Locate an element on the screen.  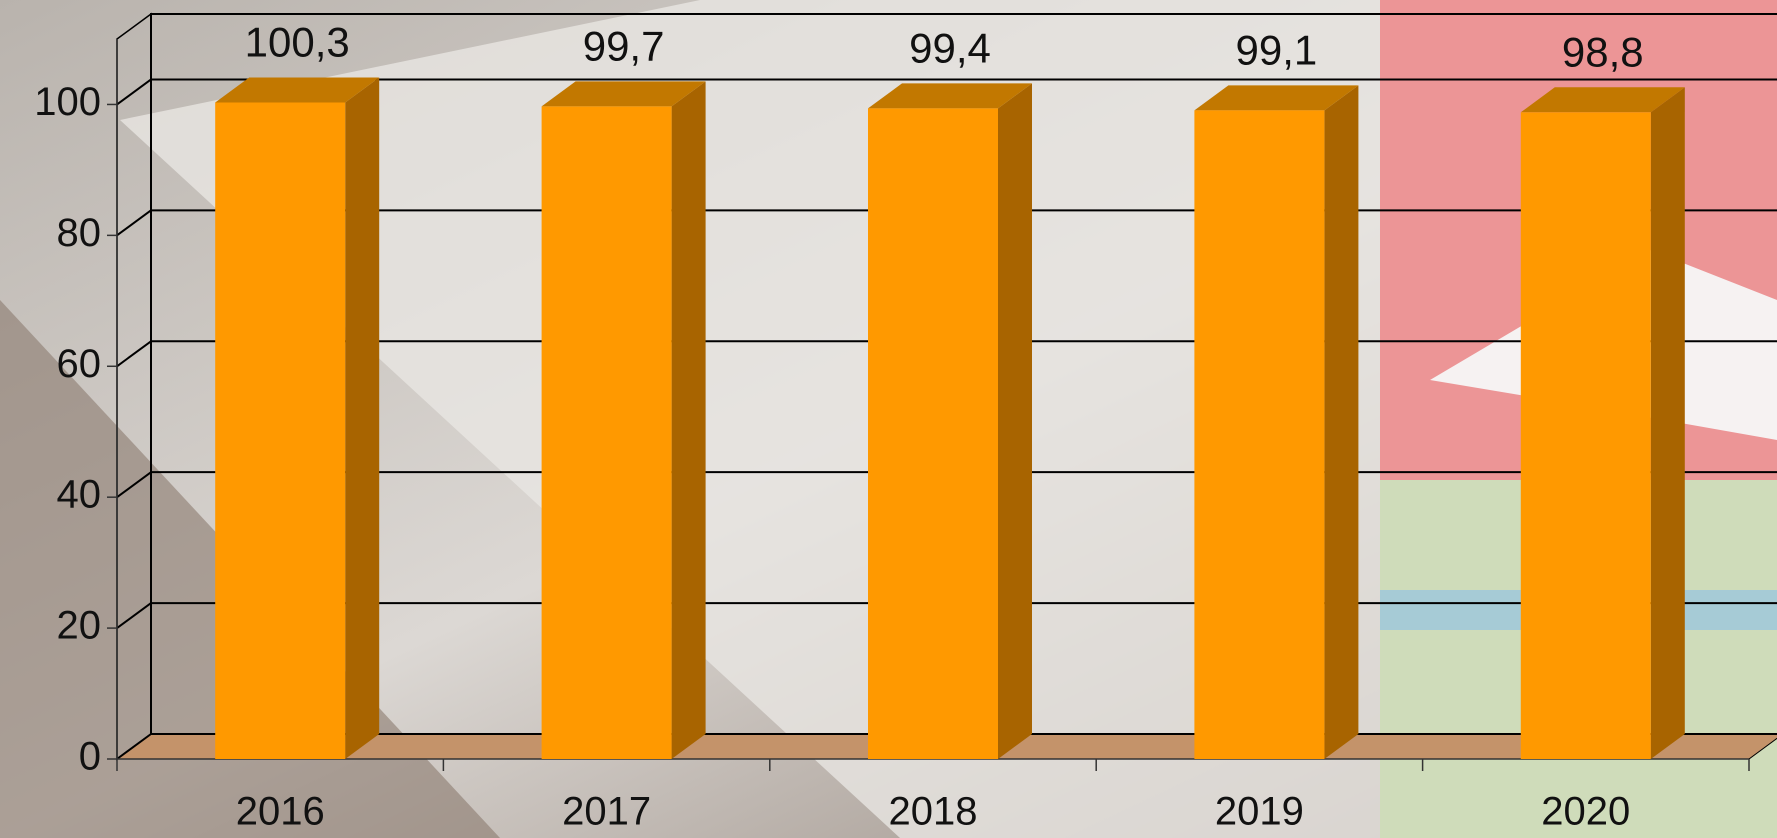
y-tick-label: 80 is located at coordinates (79, 233).